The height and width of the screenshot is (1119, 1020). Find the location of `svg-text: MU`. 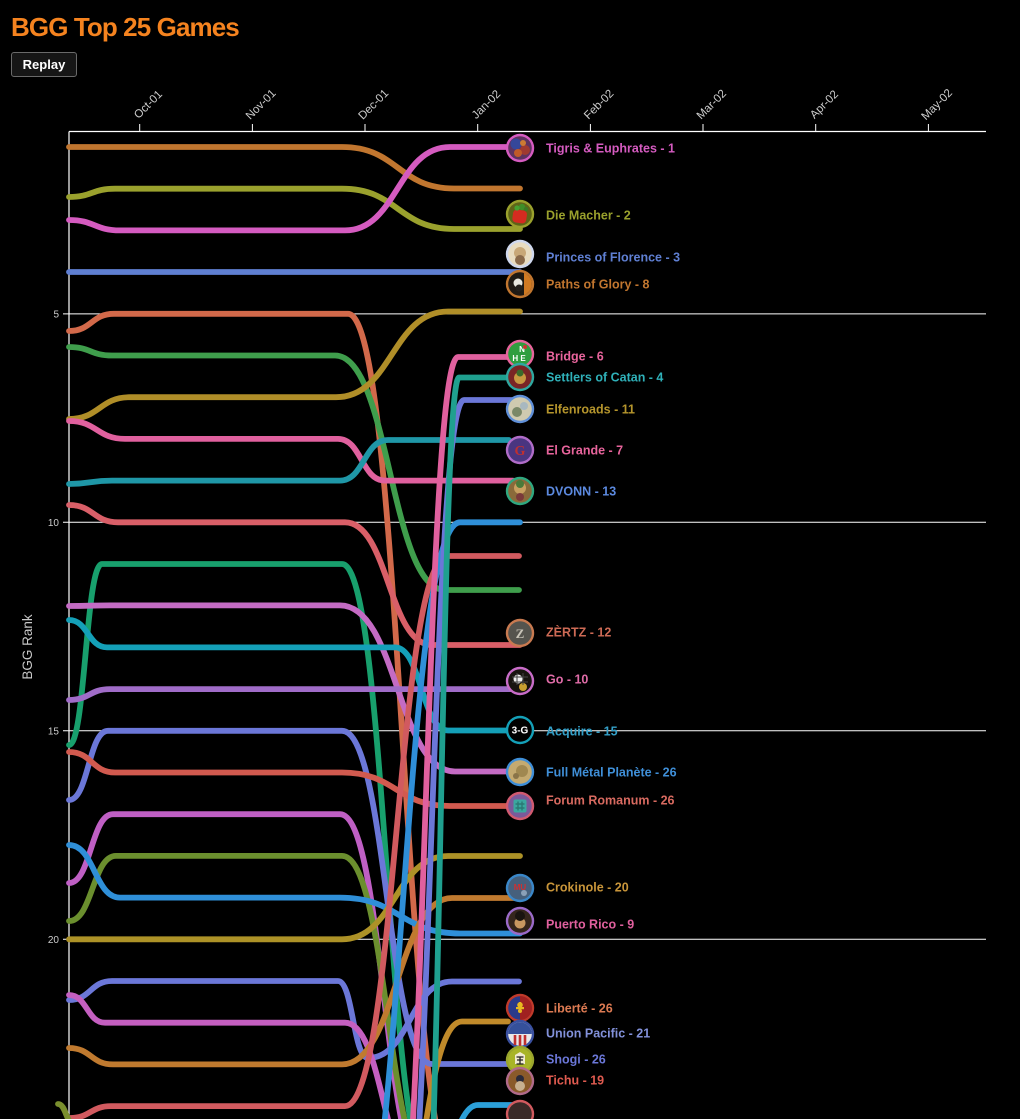

svg-text: MU is located at coordinates (520, 887).